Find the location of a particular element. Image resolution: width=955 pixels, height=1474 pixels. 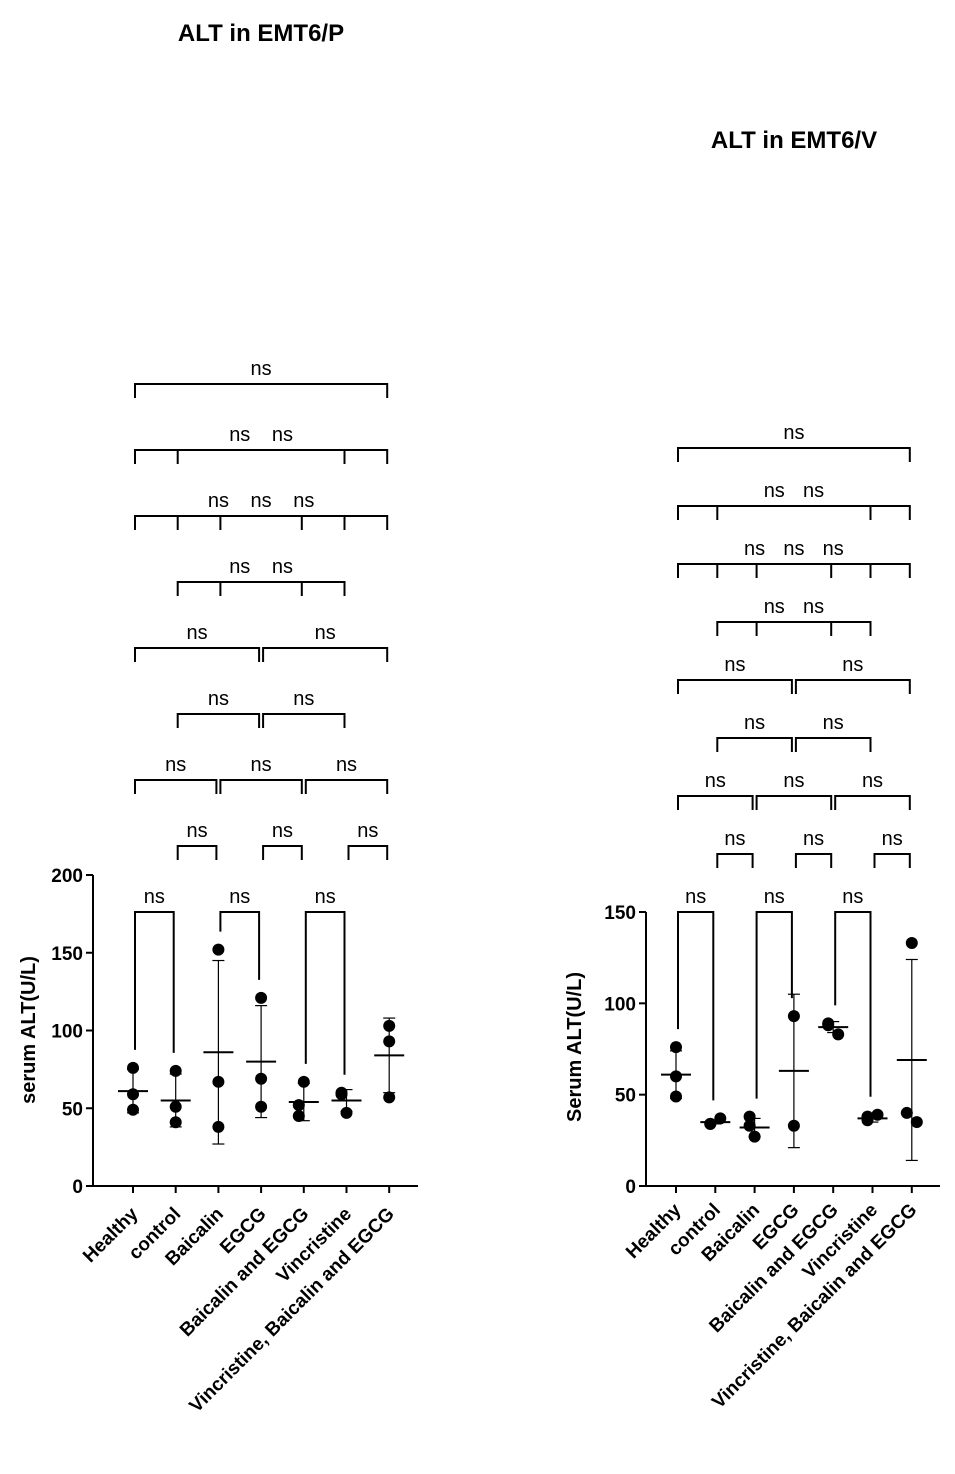

y-tick-label: 200 is located at coordinates (67, 876).